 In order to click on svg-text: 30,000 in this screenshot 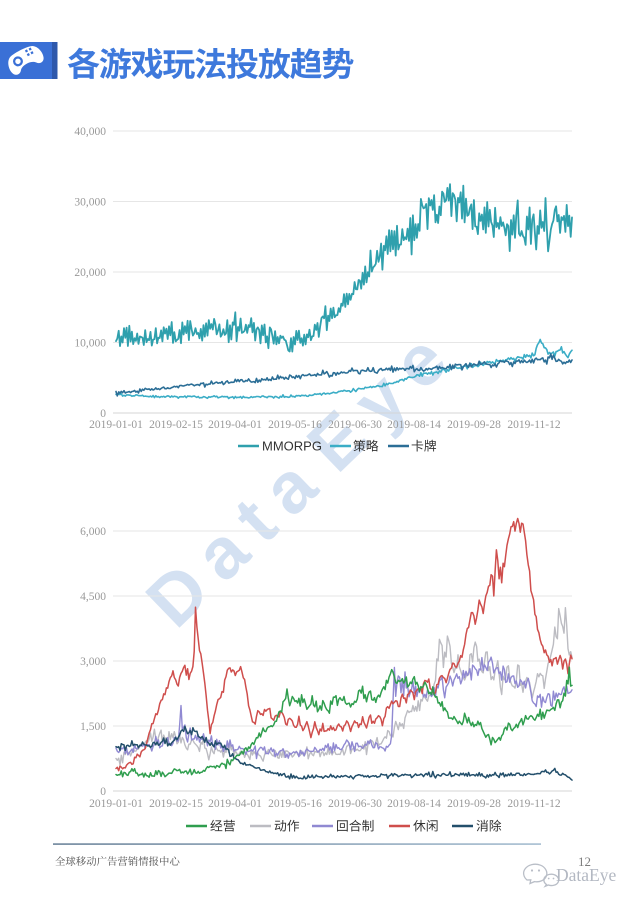, I will do `click(90, 203)`.